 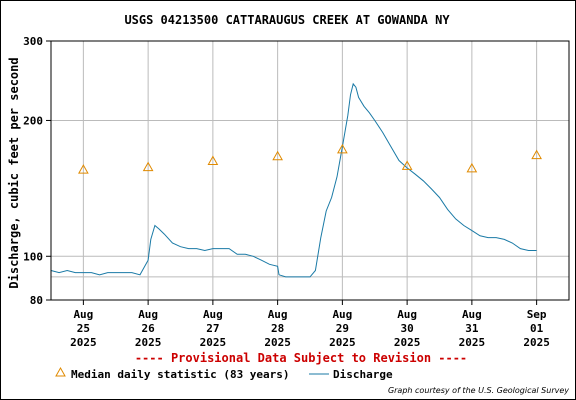 I want to click on y-axis-label: Discharge, cubic feet per second, so click(x=14, y=172).